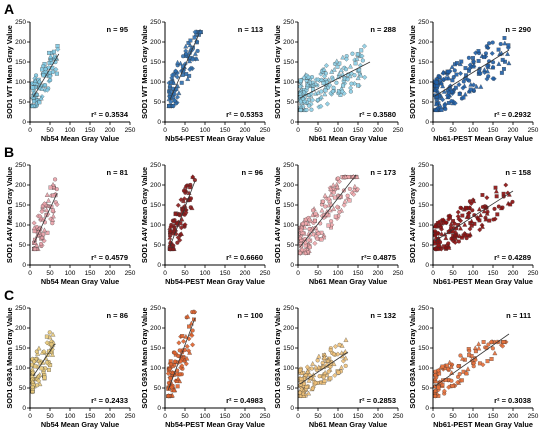 This screenshot has width=550, height=441. What do you see at coordinates (423, 22) in the screenshot?
I see `y-tick-label: 250` at bounding box center [423, 22].